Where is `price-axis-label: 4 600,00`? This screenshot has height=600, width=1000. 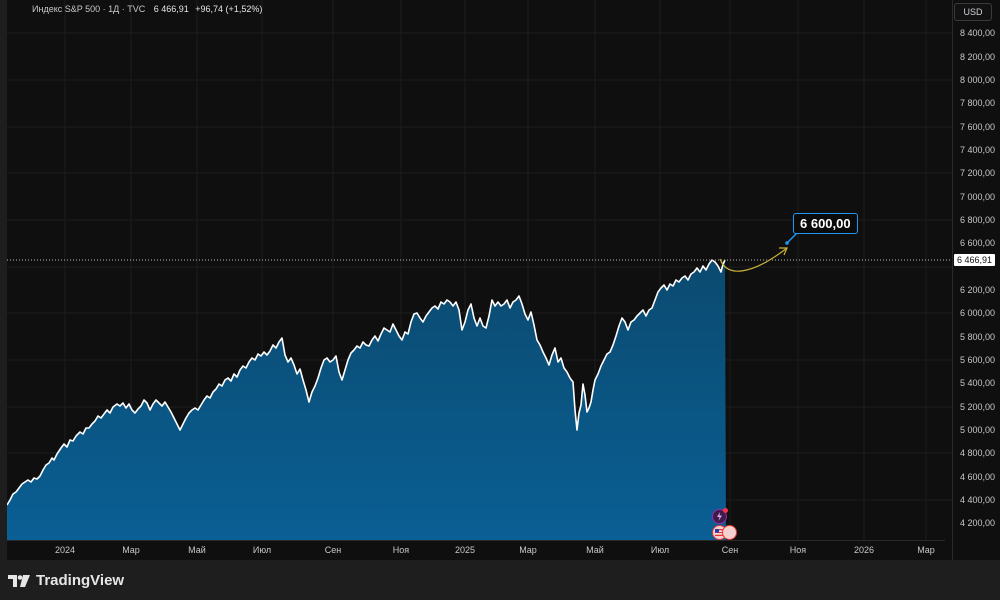
price-axis-label: 4 600,00 is located at coordinates (977, 477).